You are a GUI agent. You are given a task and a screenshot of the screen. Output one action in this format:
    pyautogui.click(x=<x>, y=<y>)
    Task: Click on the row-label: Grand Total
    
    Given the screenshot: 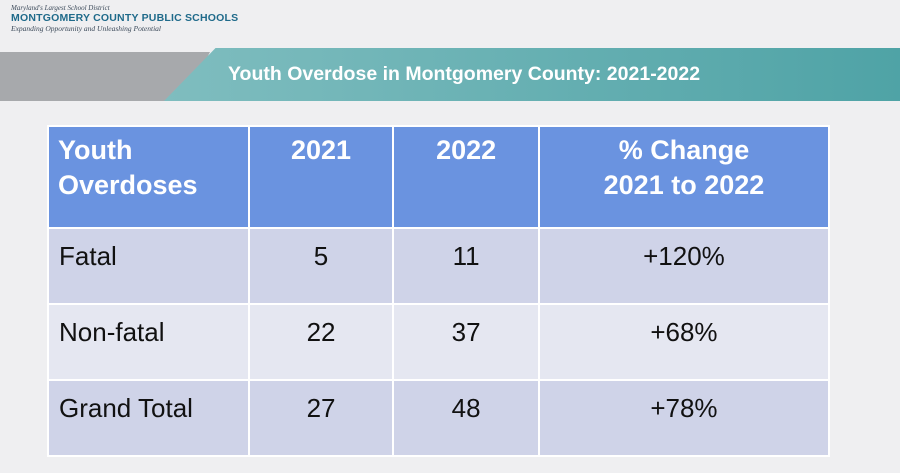 What is the action you would take?
    pyautogui.click(x=148, y=418)
    